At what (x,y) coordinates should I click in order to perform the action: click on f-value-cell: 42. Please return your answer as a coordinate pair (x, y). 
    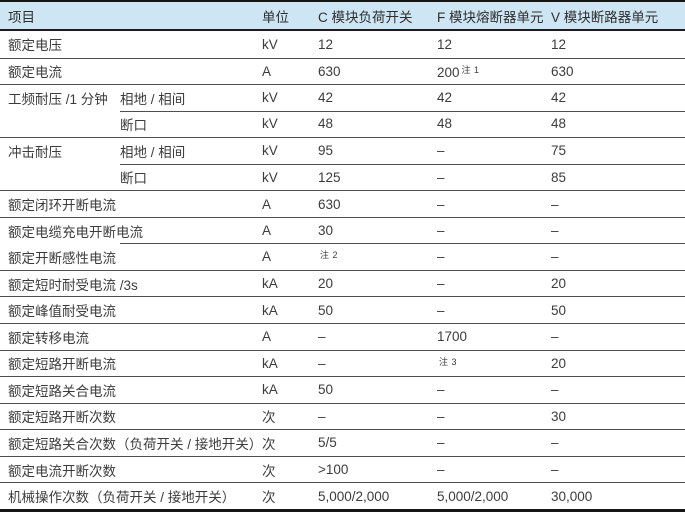
    Looking at the image, I should click on (486, 97).